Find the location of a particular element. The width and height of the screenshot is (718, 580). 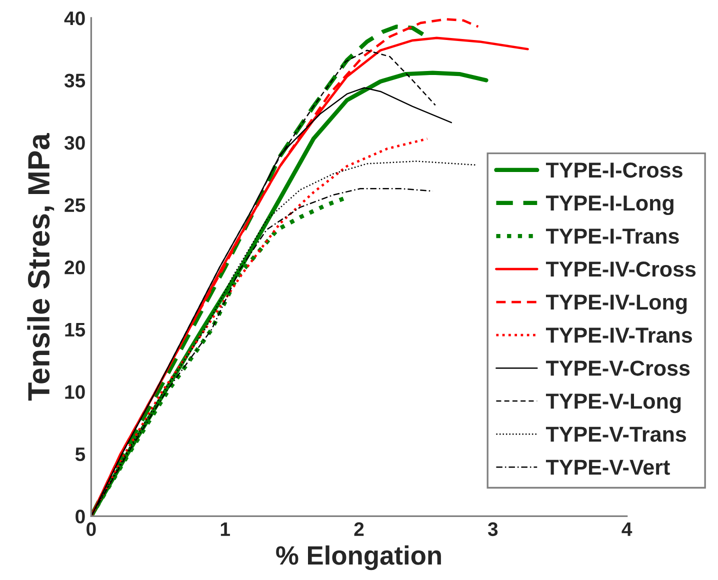

y-tick-label: 5 is located at coordinates (80, 455).